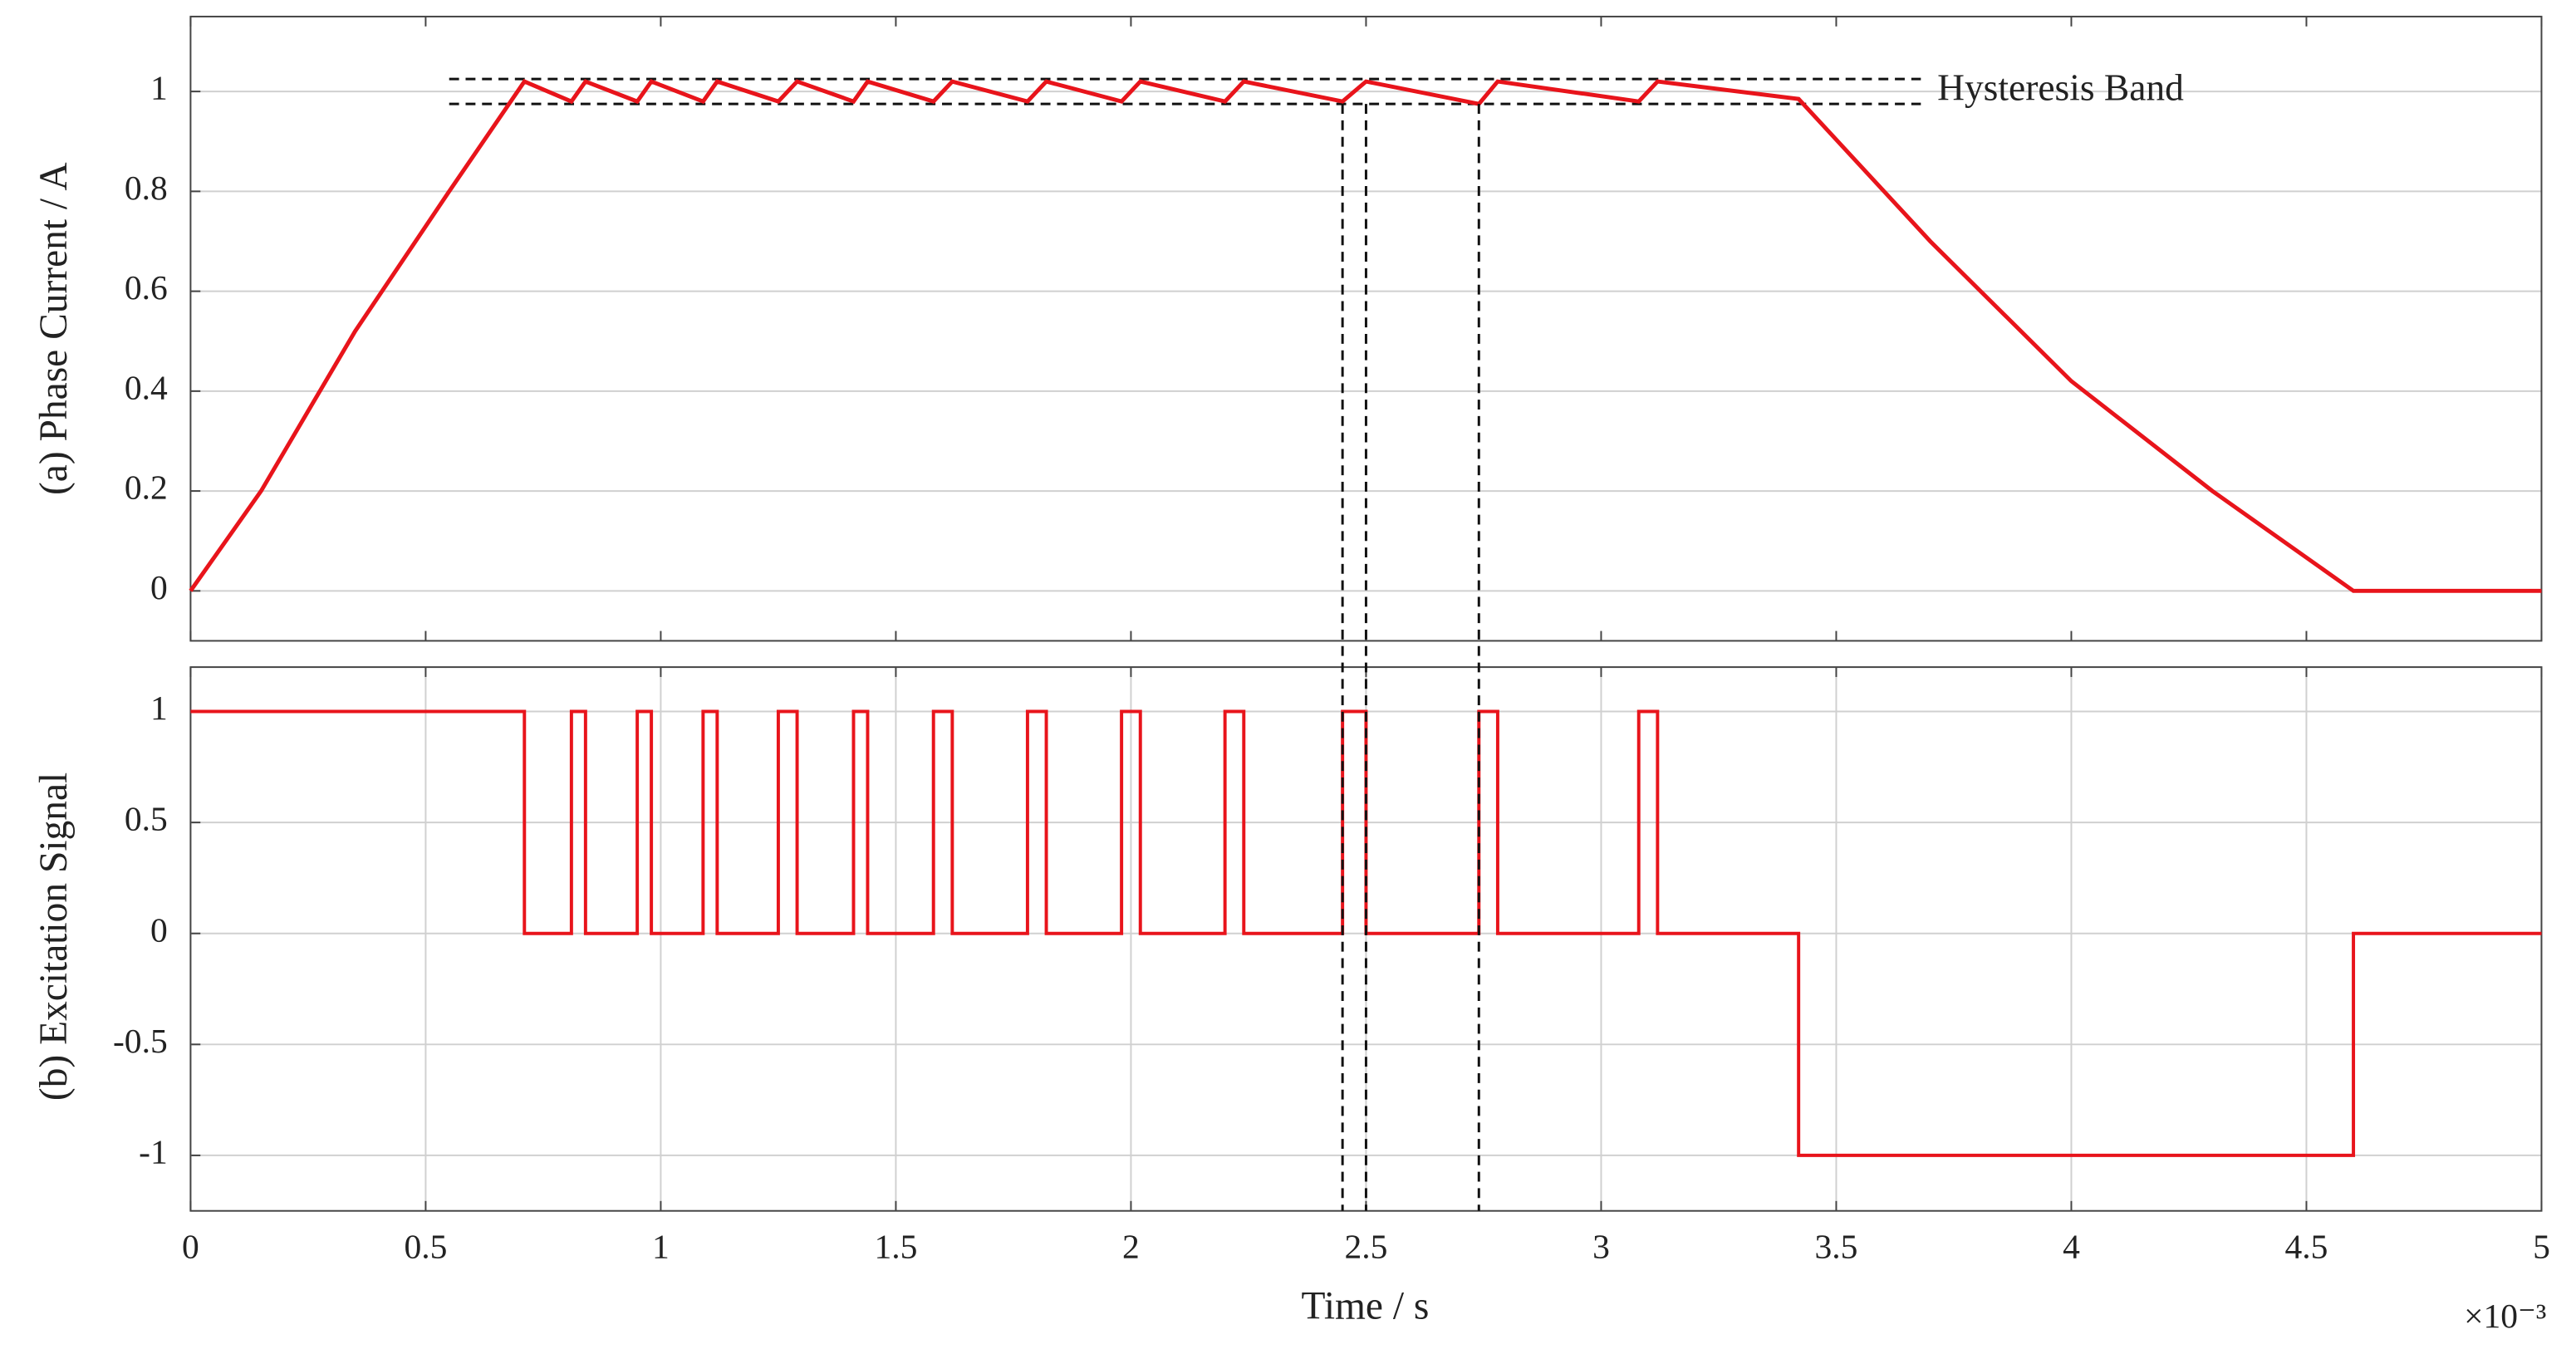  What do you see at coordinates (146, 488) in the screenshot?
I see `y-tick-label: 0.2` at bounding box center [146, 488].